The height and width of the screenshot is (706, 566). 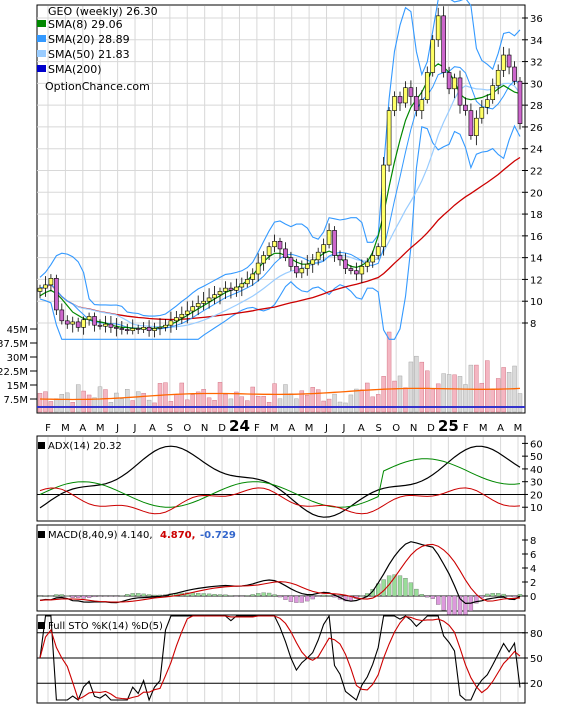 I want to click on sto-label: Full STO %K(14) %D(5), so click(x=105, y=626).